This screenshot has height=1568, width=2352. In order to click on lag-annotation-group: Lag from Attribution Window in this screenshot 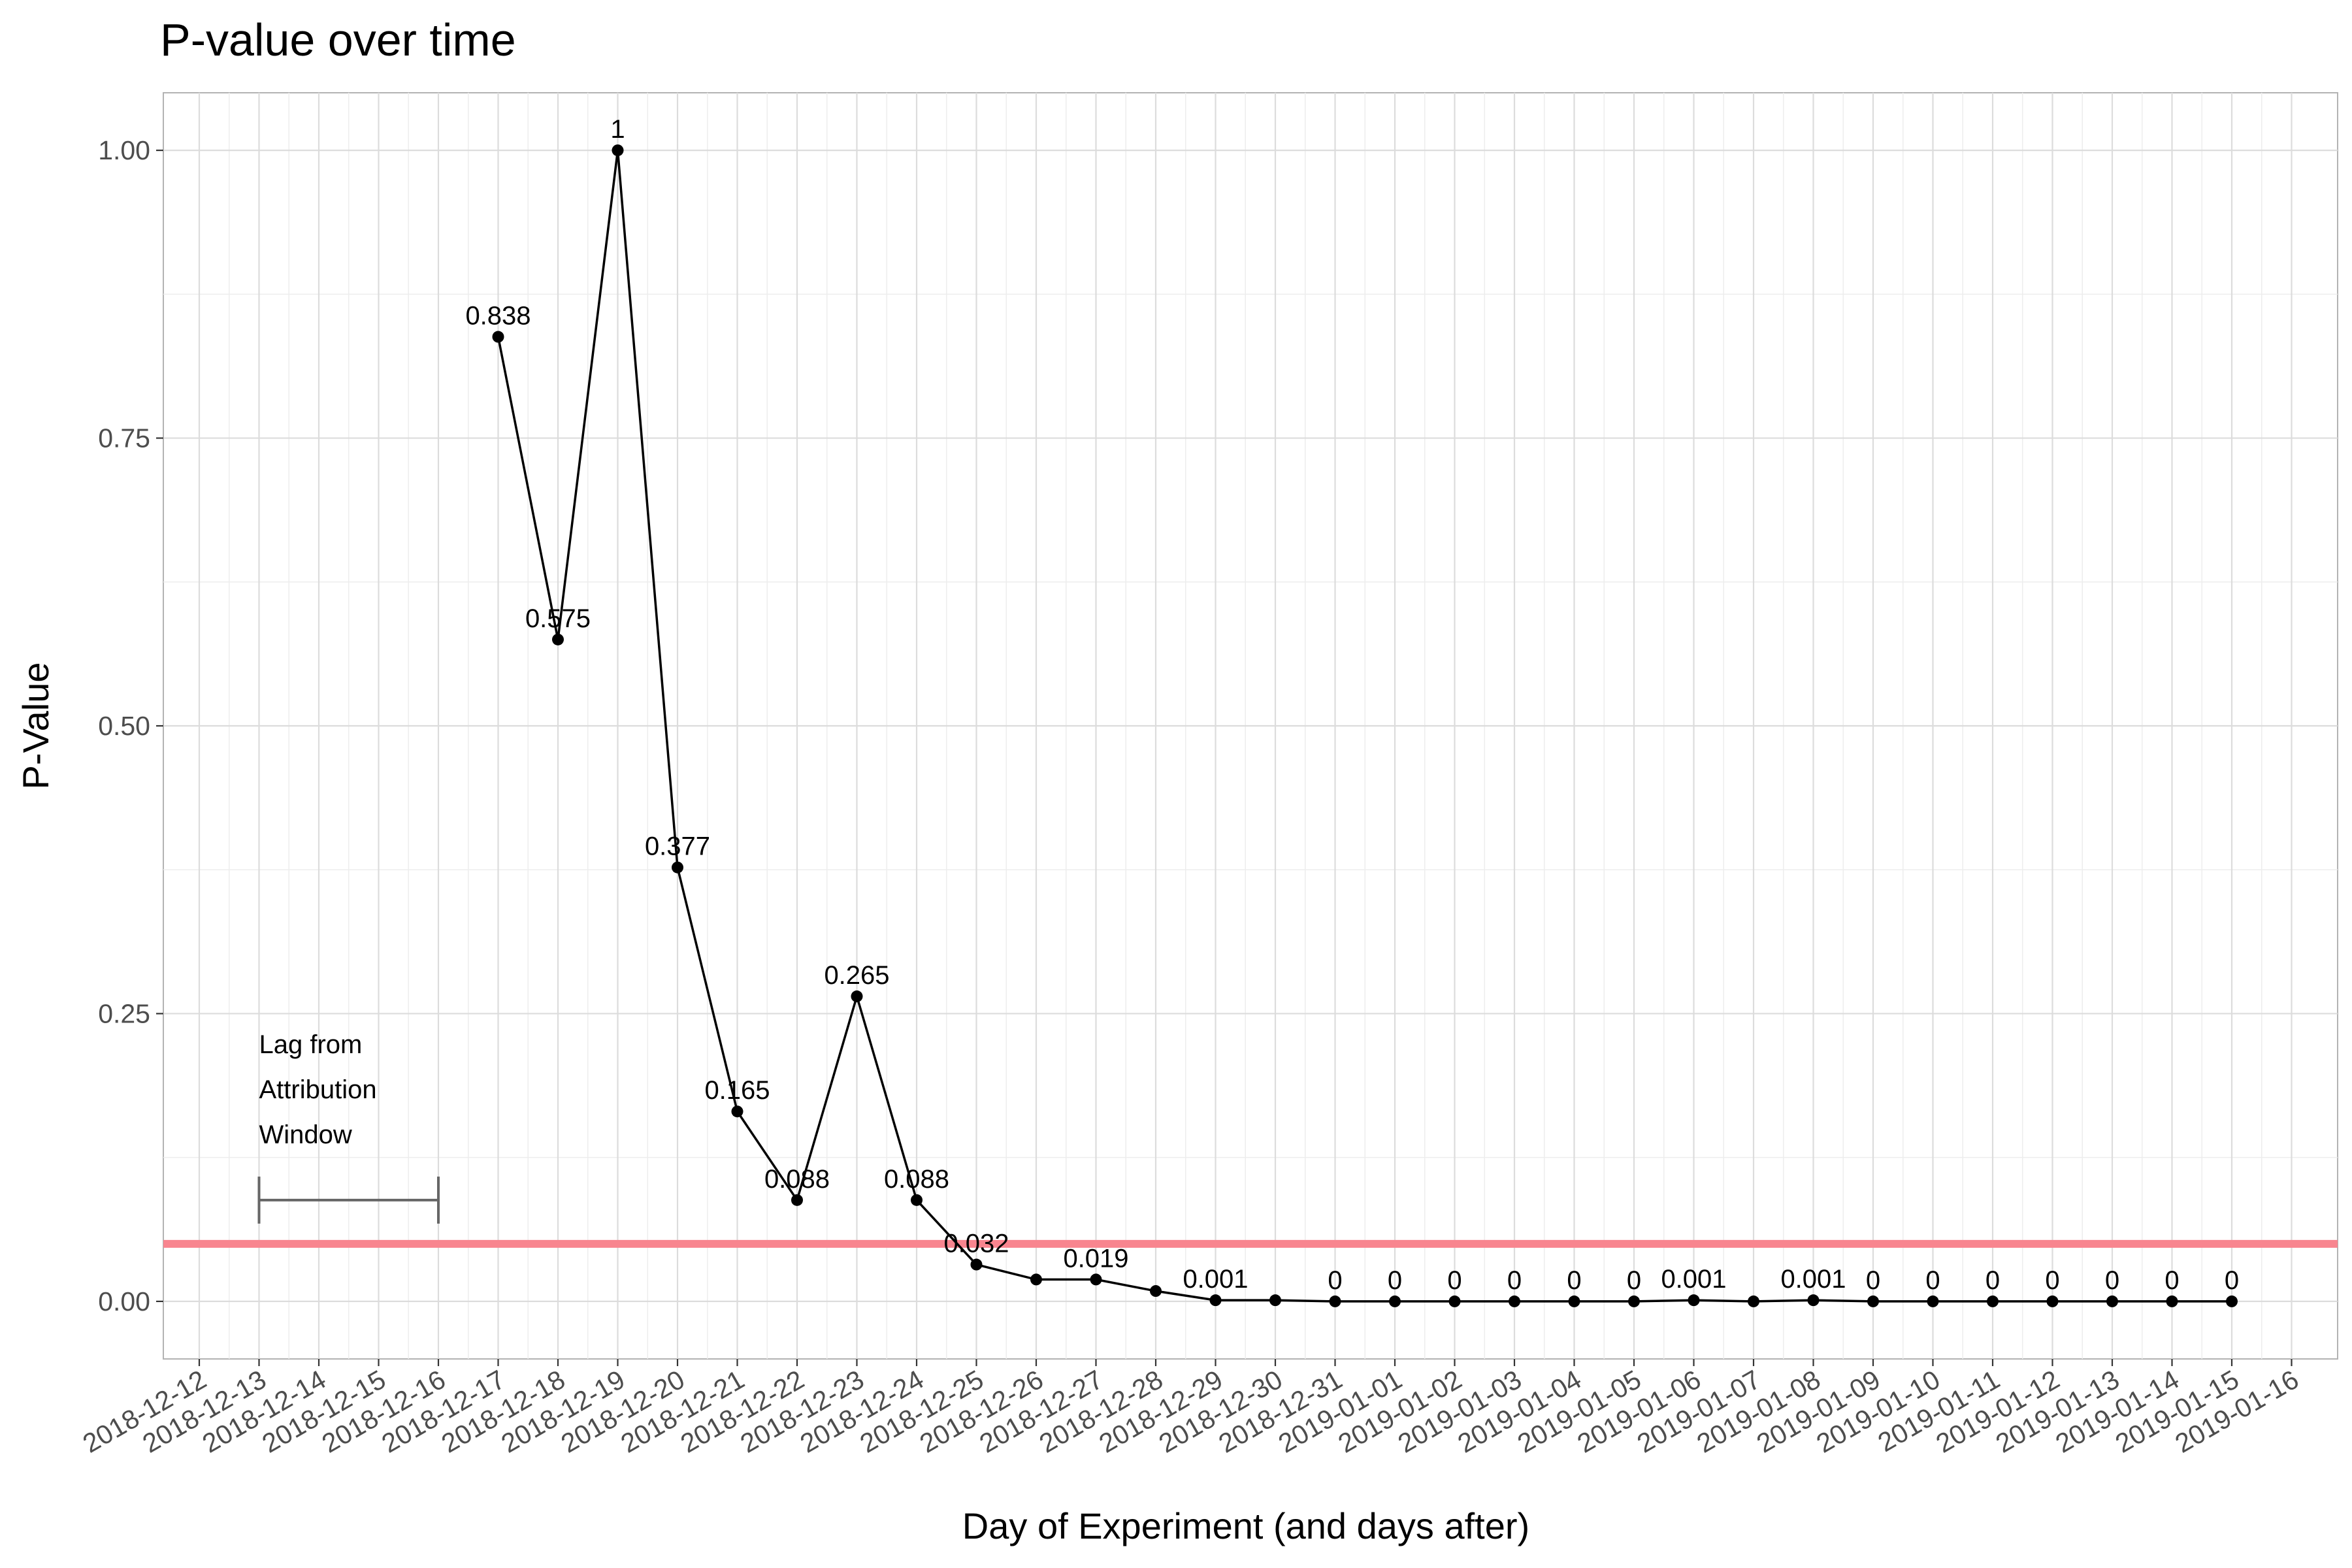, I will do `click(348, 1127)`.